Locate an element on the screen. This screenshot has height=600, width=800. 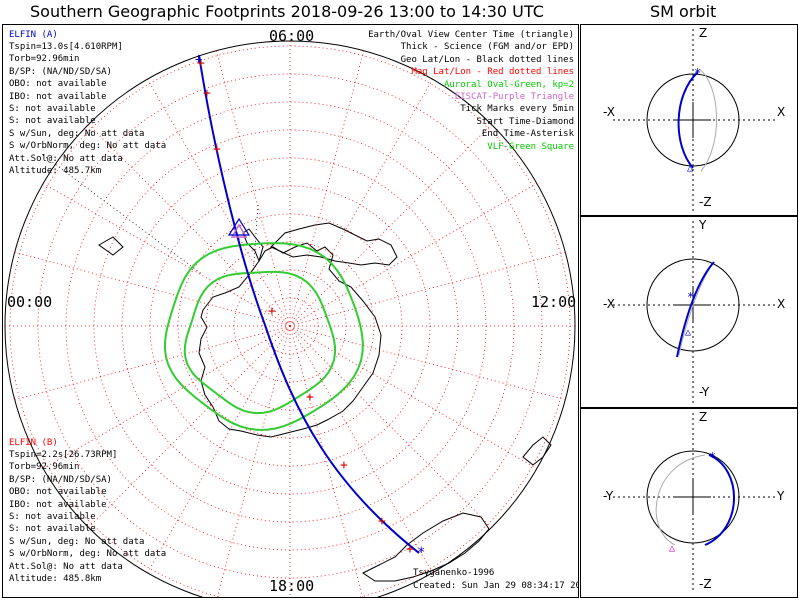
auroral-oval-inner is located at coordinates (259, 342).